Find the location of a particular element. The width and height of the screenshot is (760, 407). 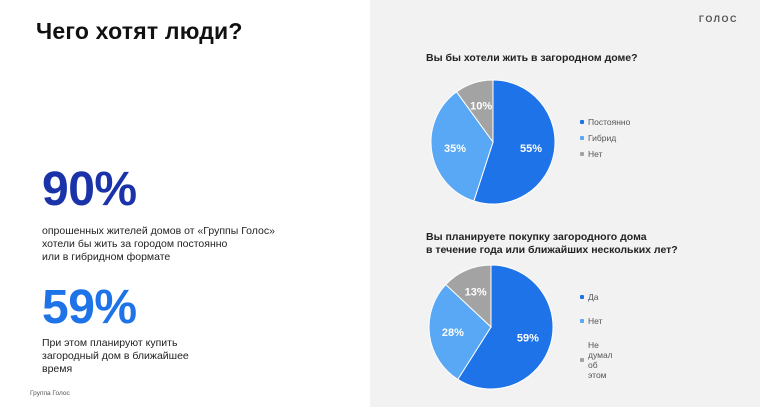

brand-logo: ГОЛОС is located at coordinates (718, 19).